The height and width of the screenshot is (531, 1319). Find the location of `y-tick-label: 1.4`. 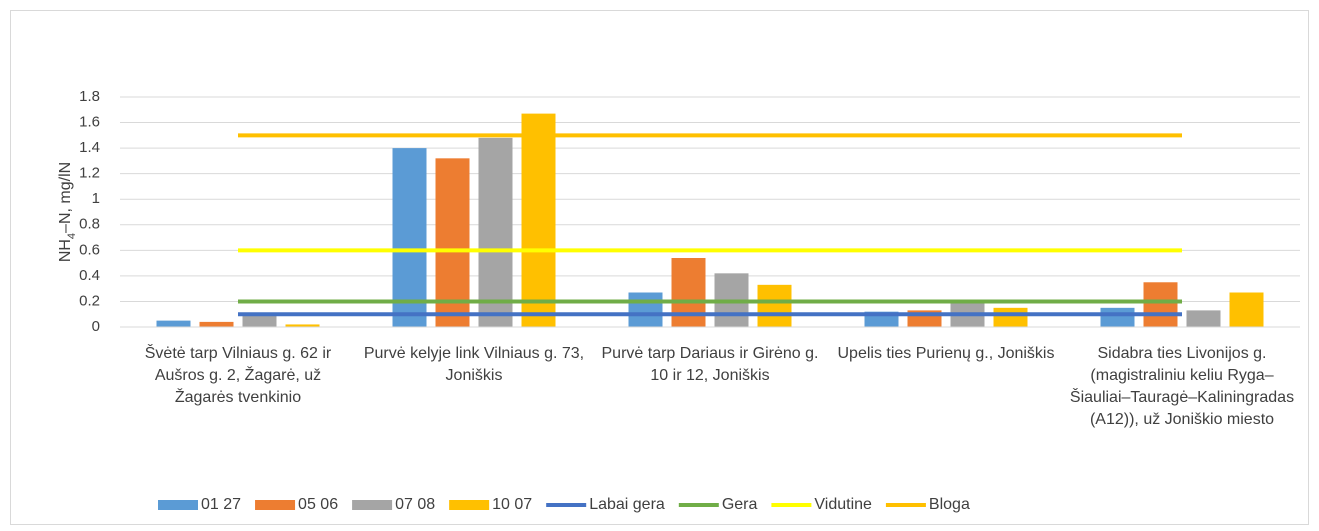

y-tick-label: 1.4 is located at coordinates (89, 147).